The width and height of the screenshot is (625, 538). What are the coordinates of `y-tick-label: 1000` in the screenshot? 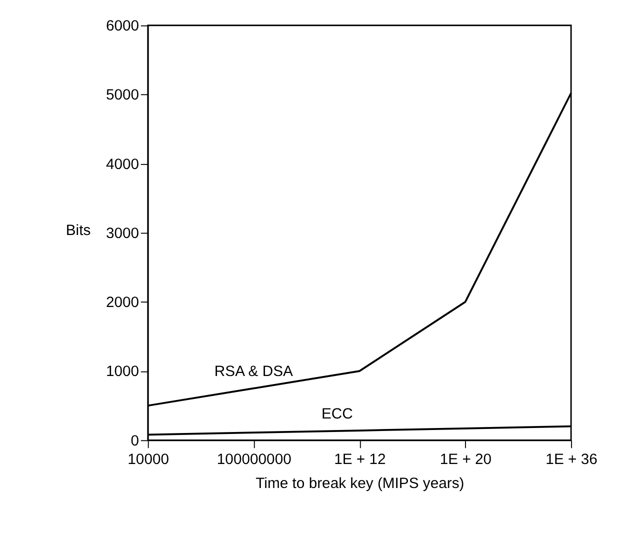 It's located at (123, 372).